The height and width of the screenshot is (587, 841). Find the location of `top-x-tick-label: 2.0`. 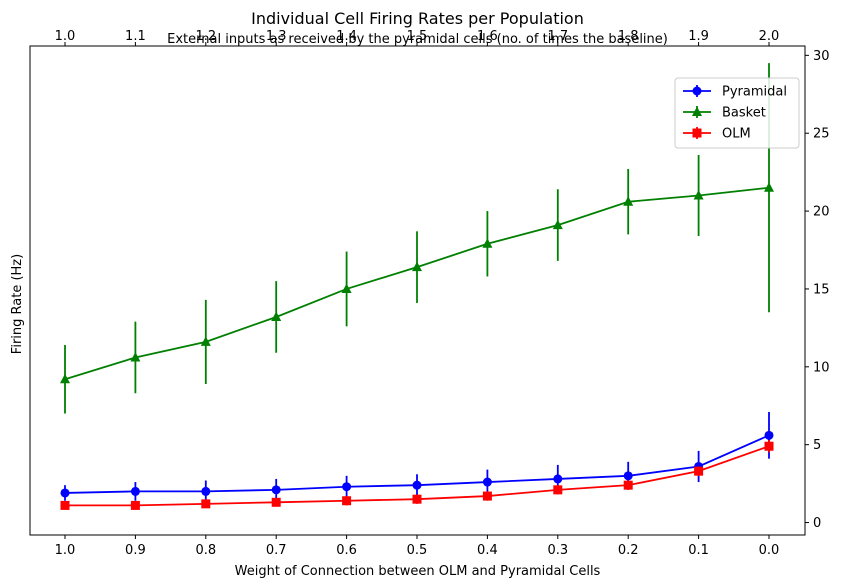

top-x-tick-label: 2.0 is located at coordinates (769, 36).